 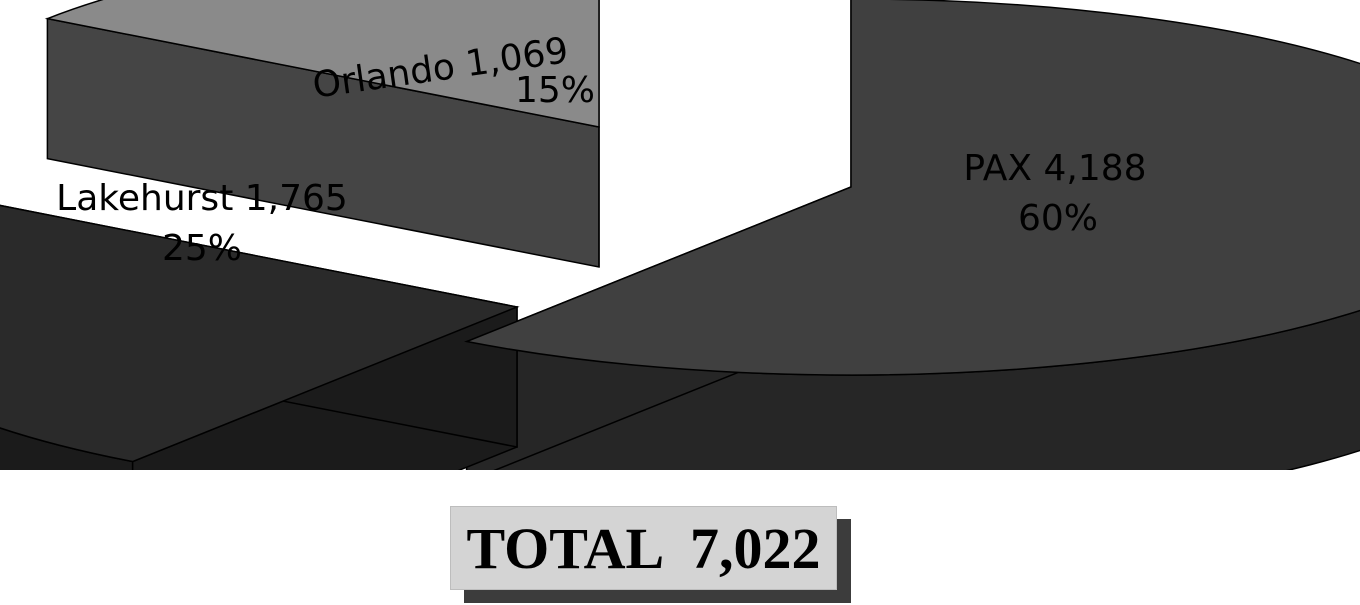 What do you see at coordinates (1058, 218) in the screenshot?
I see `label-pax-percent: 60%` at bounding box center [1058, 218].